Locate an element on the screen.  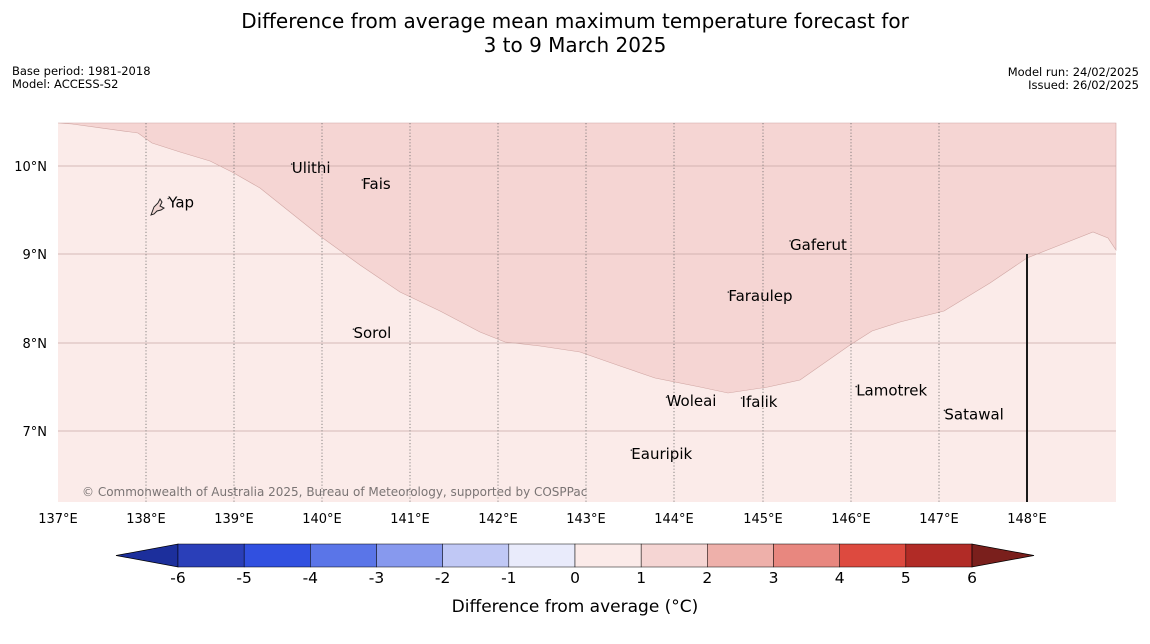
yap-island-outline is located at coordinates (157, 207).